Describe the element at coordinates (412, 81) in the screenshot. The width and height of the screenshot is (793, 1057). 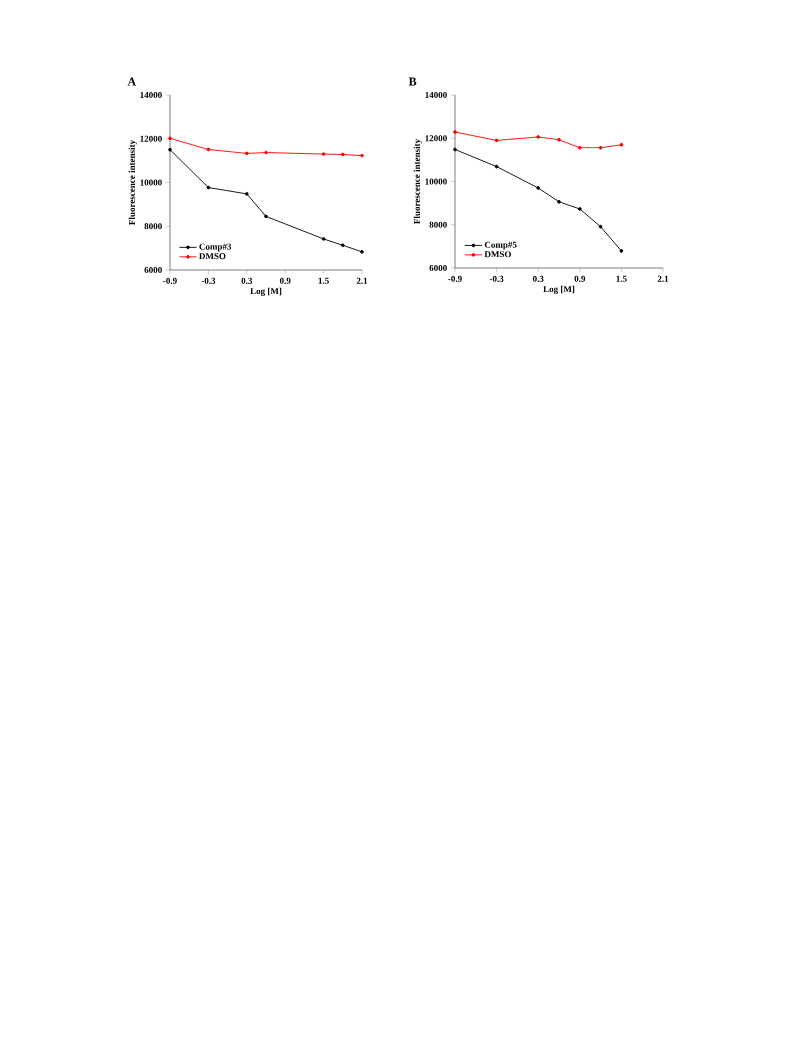
I see `chart-title: B` at that location.